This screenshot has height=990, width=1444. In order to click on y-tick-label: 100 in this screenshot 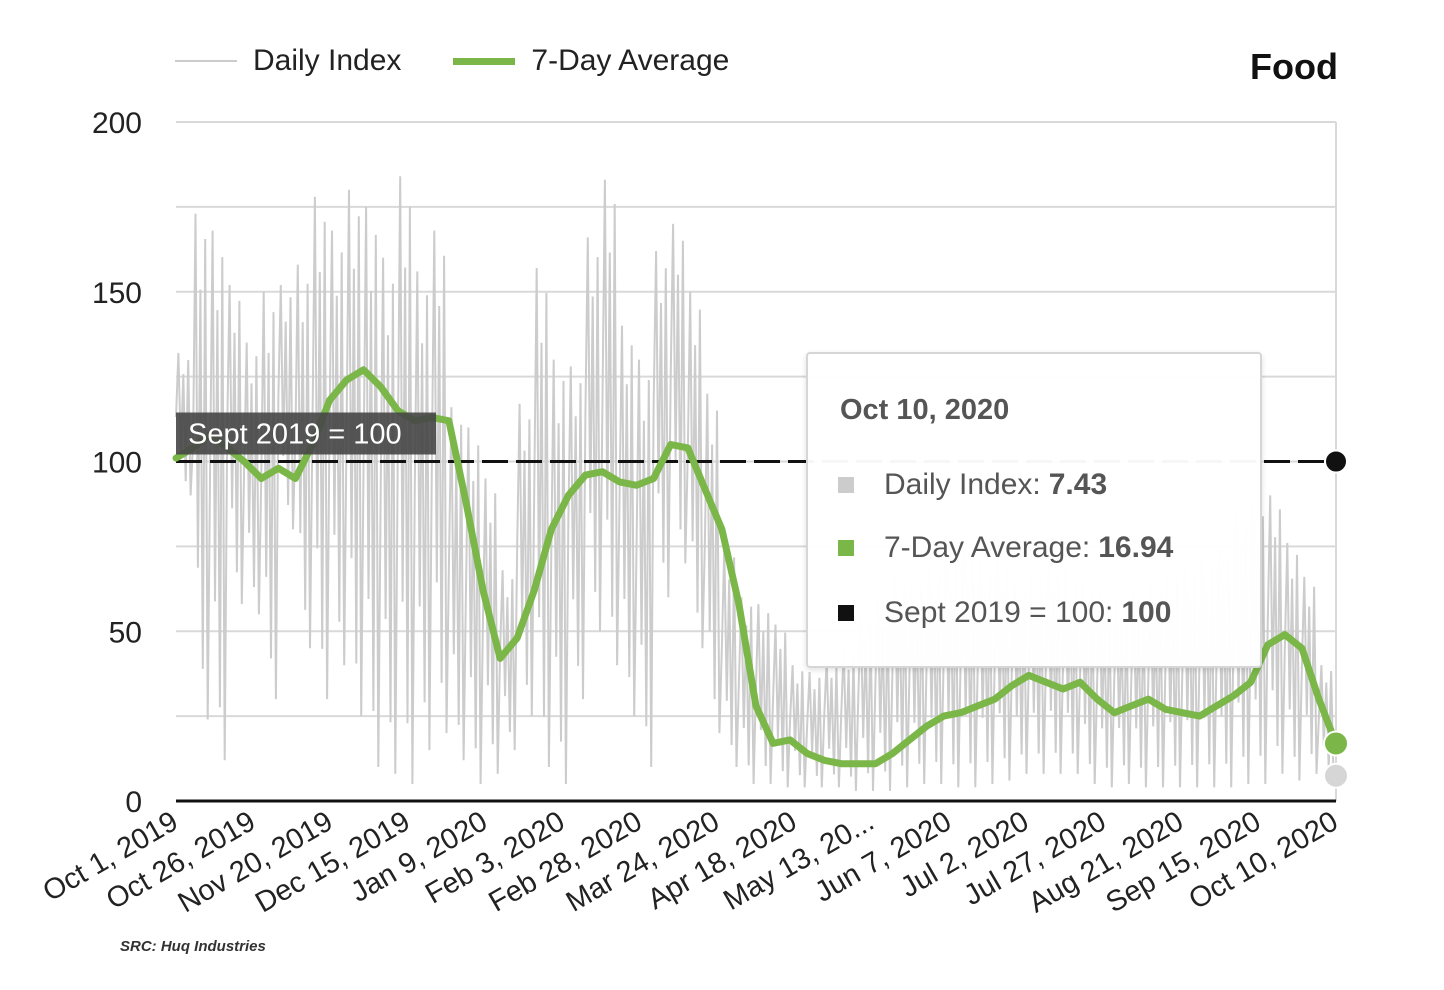, I will do `click(117, 463)`.